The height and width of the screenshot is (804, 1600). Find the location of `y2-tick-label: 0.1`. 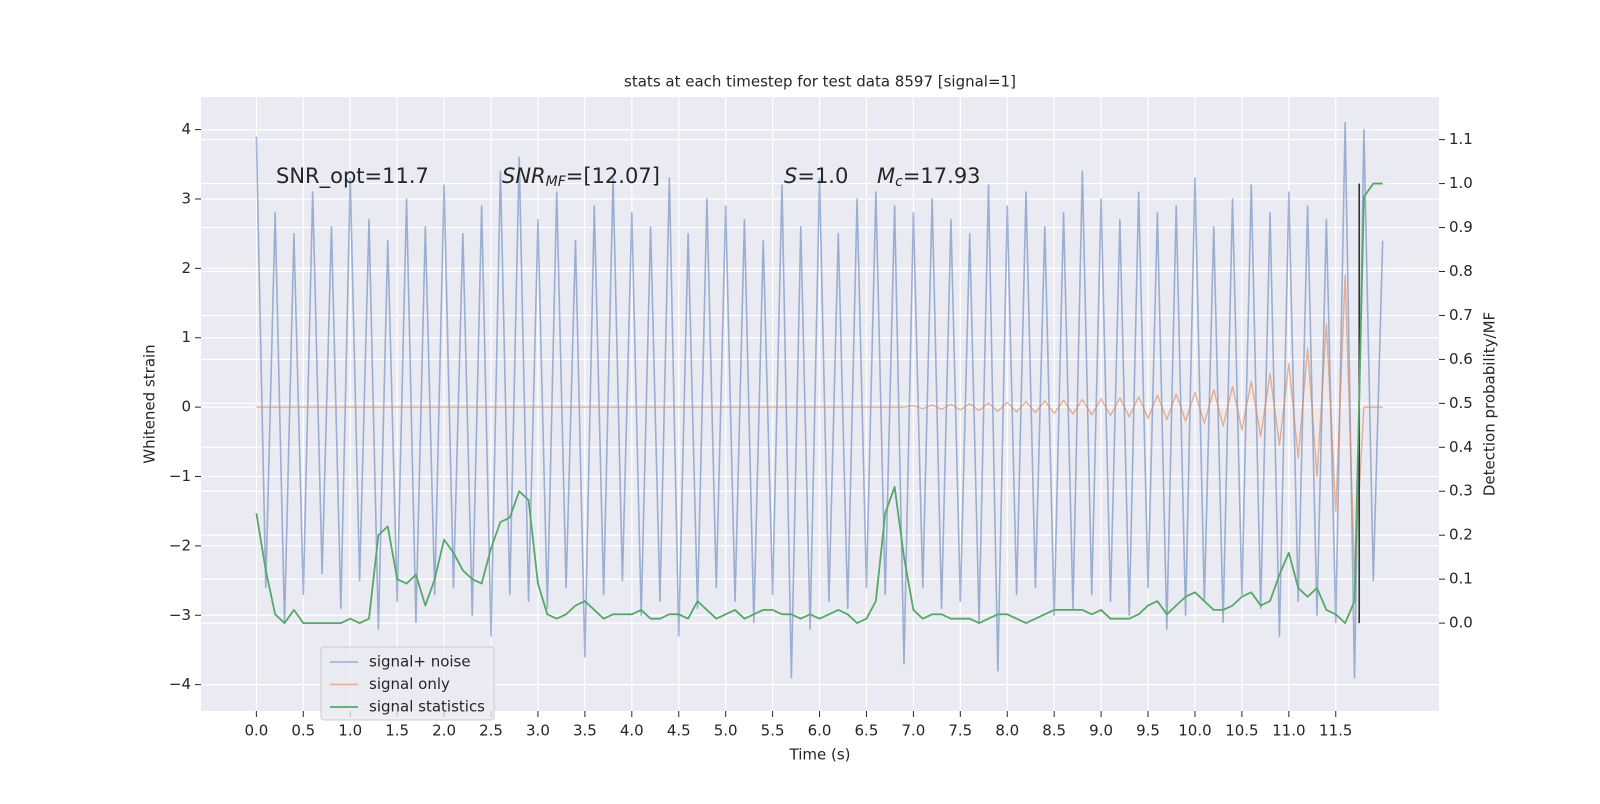

y2-tick-label: 0.1 is located at coordinates (1461, 579).